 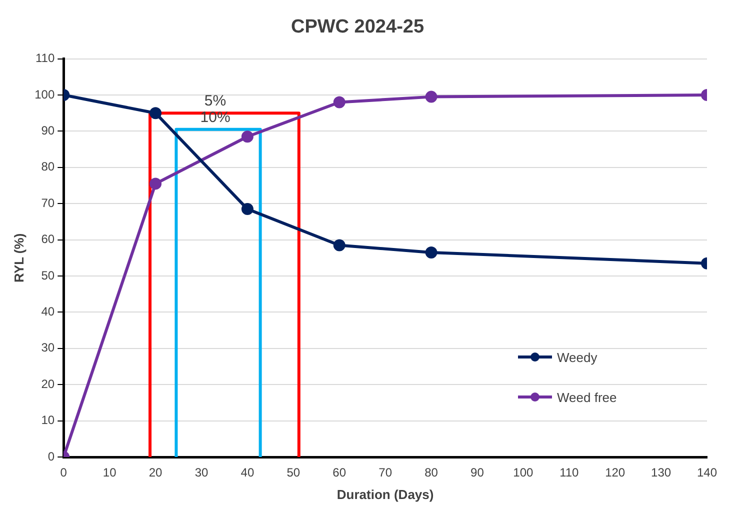 I want to click on x-tick-label: 140, so click(x=707, y=473).